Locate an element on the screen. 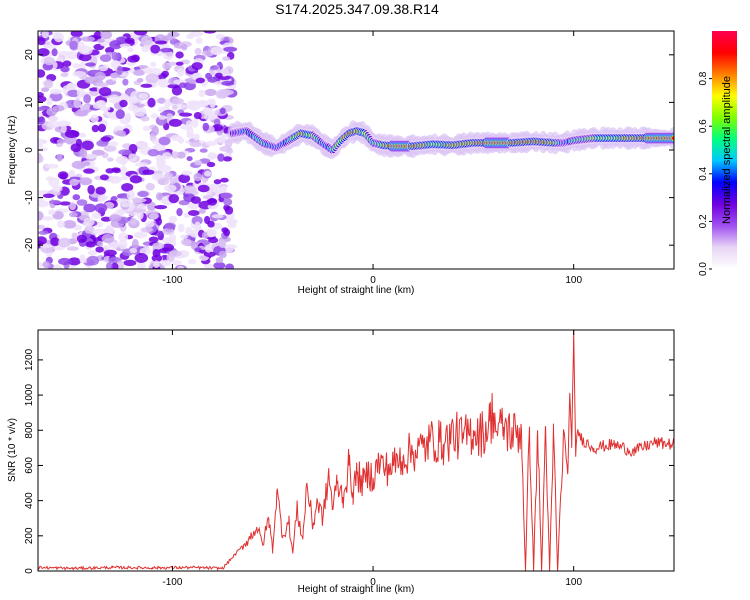 Image resolution: width=750 pixels, height=600 pixels. spec-xtick-label: -100 is located at coordinates (172, 280).